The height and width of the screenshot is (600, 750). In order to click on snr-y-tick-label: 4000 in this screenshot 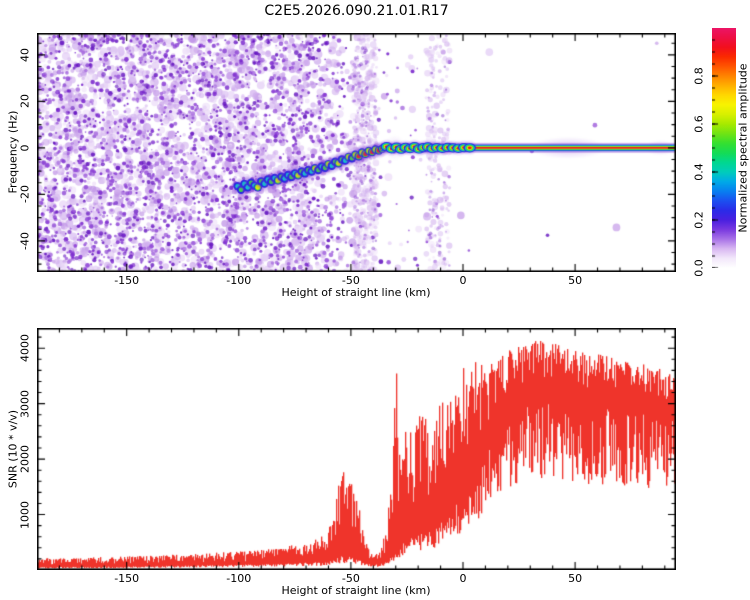, I will do `click(25, 348)`.